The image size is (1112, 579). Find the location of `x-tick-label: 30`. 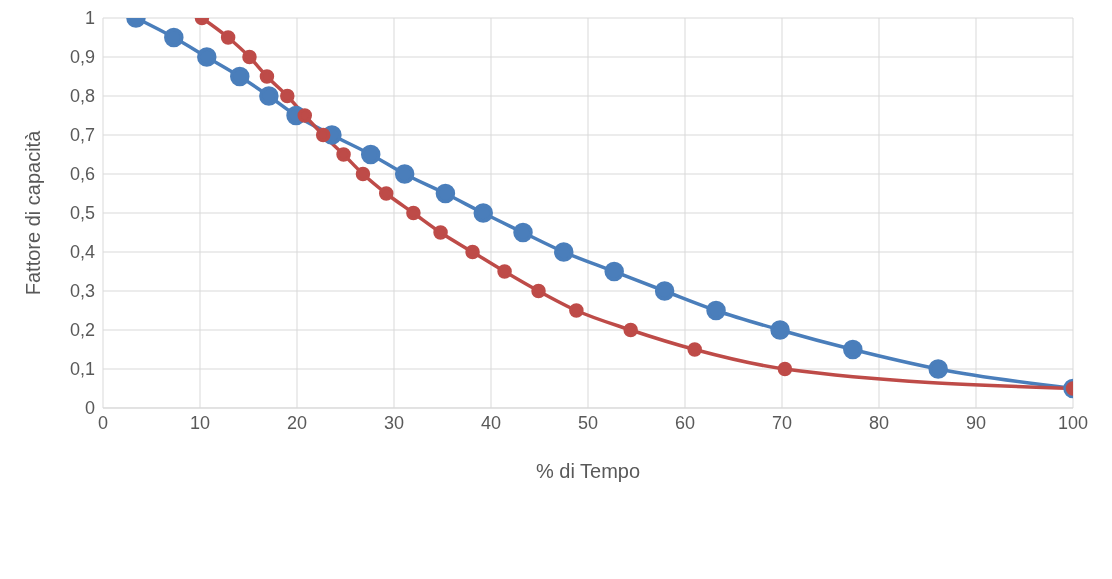

x-tick-label: 30 is located at coordinates (394, 422).